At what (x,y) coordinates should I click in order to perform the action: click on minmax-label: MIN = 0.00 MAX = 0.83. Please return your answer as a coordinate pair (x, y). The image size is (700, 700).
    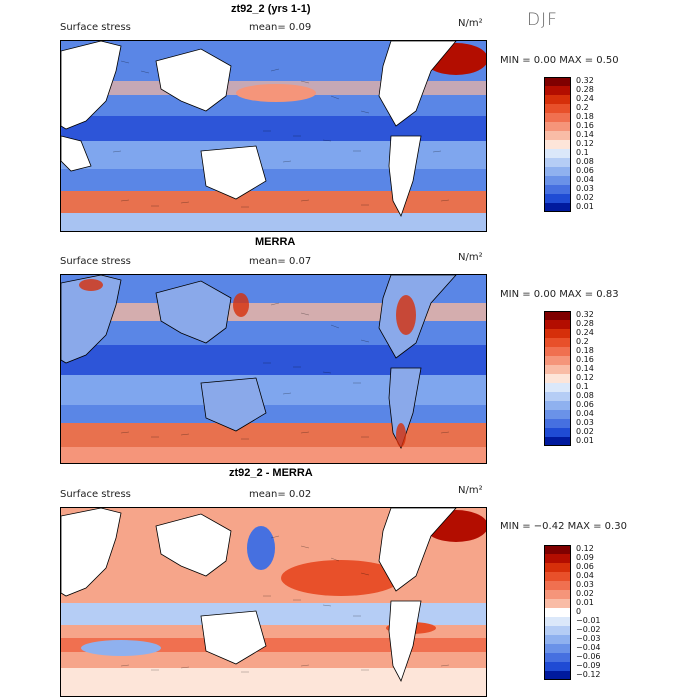
    Looking at the image, I should click on (559, 294).